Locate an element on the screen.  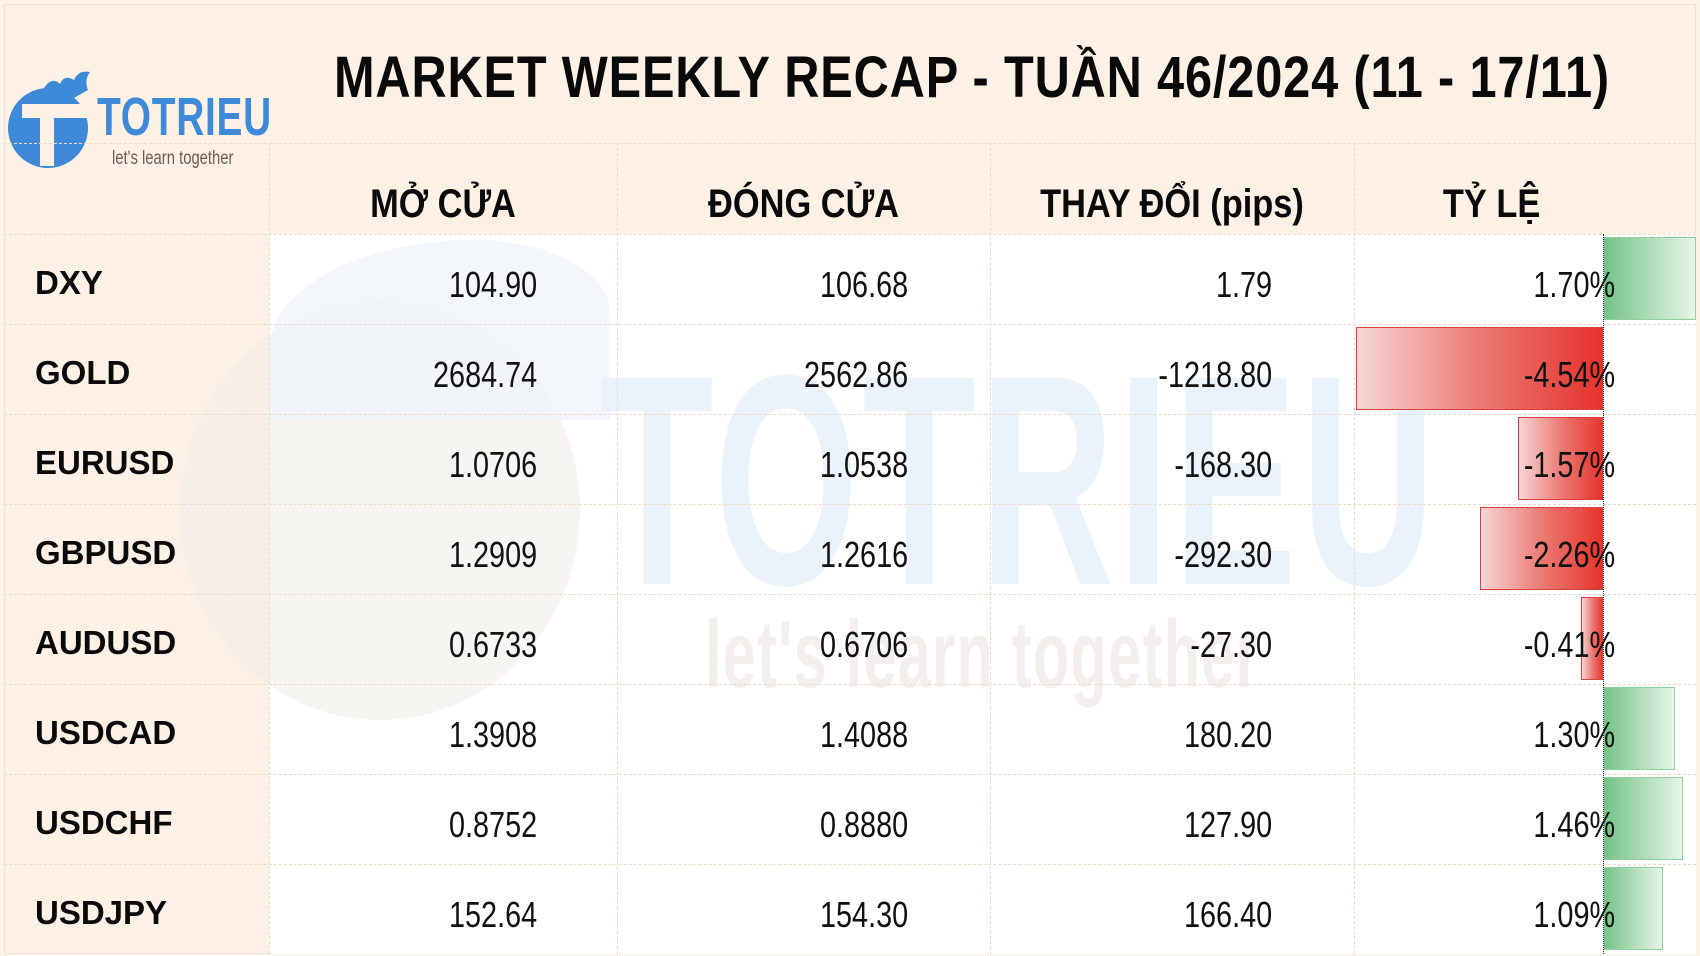
percent-value: 1.70% is located at coordinates (1574, 284).